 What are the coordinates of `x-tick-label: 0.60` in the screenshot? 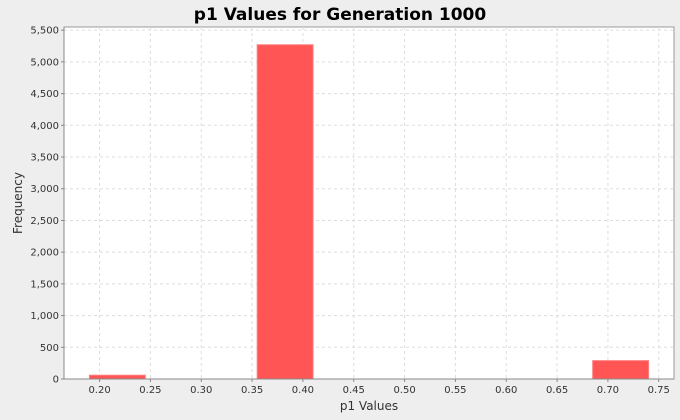 It's located at (506, 390).